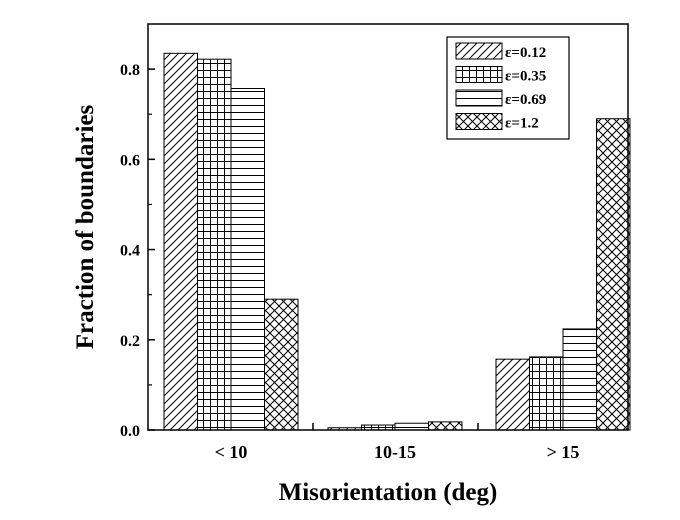 This screenshot has width=680, height=520. I want to click on y-tick-label: 0.8, so click(130, 70).